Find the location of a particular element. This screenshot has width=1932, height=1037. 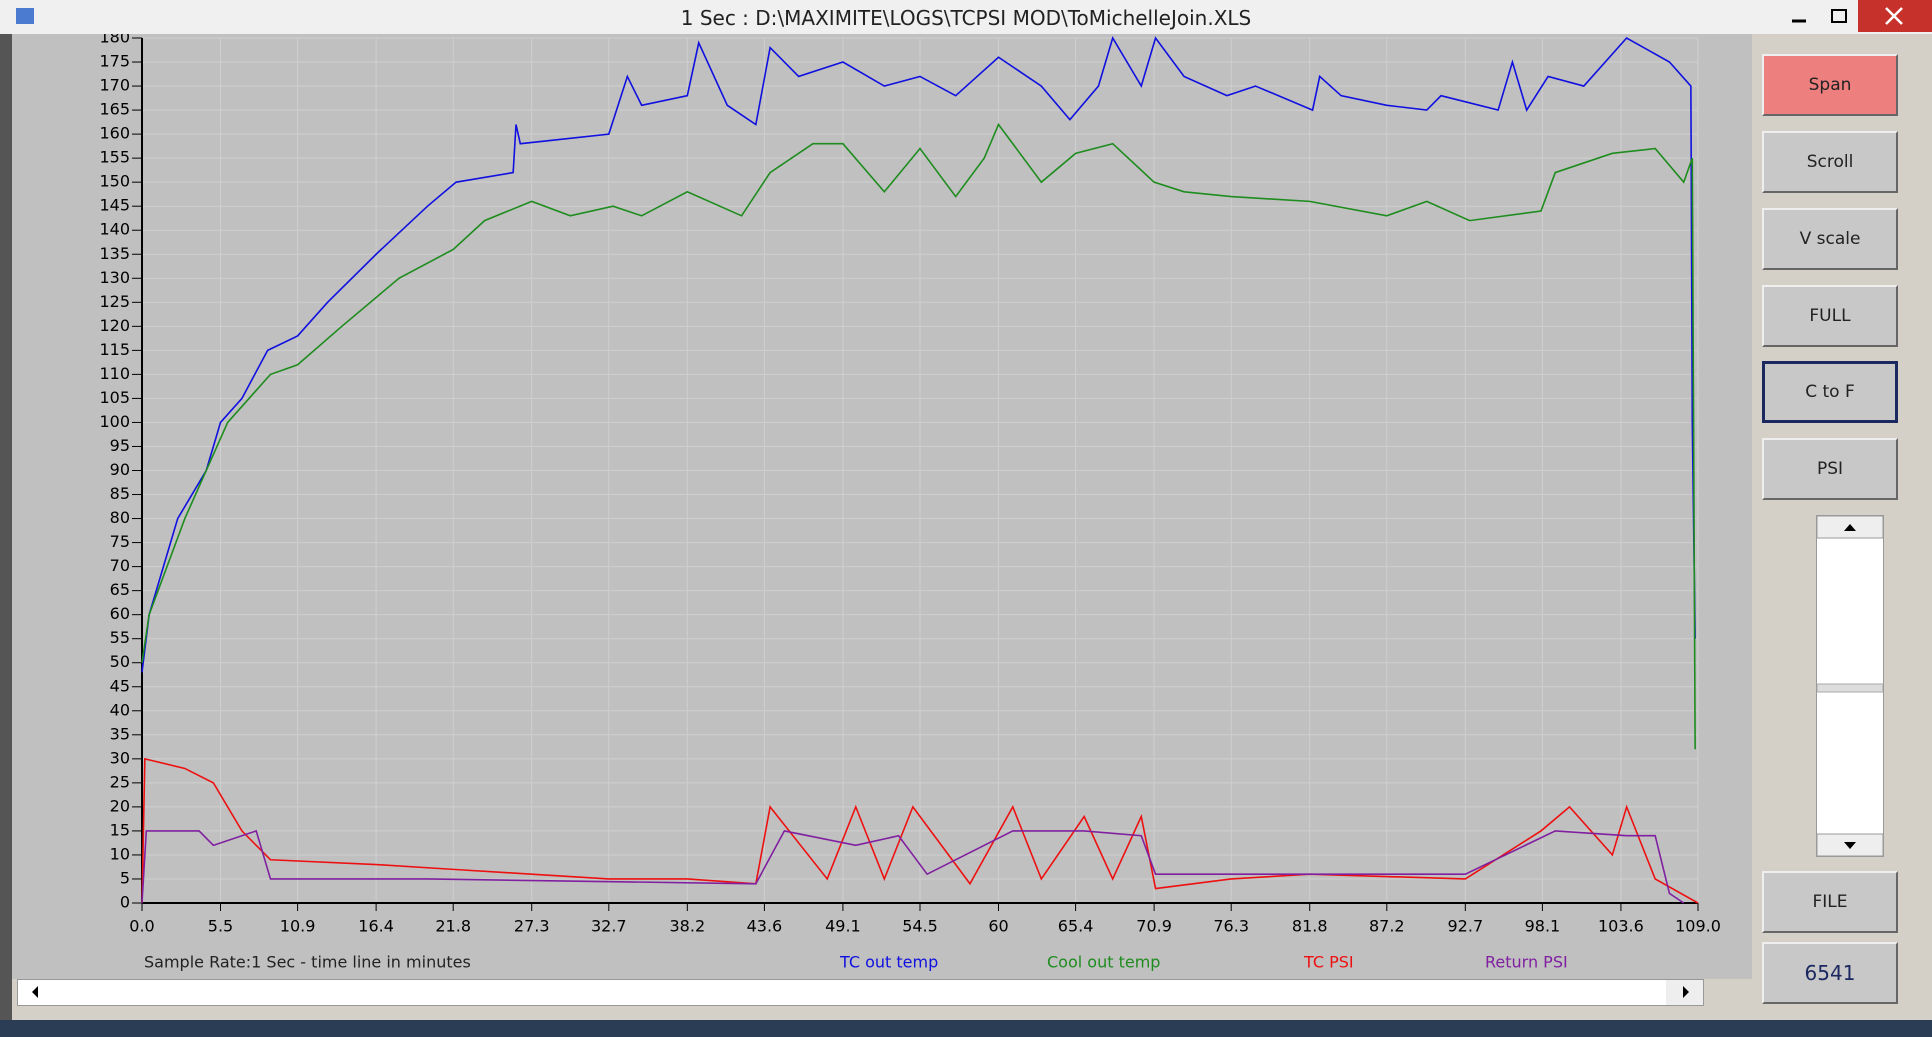

y-tick-label: 85 is located at coordinates (120, 493).